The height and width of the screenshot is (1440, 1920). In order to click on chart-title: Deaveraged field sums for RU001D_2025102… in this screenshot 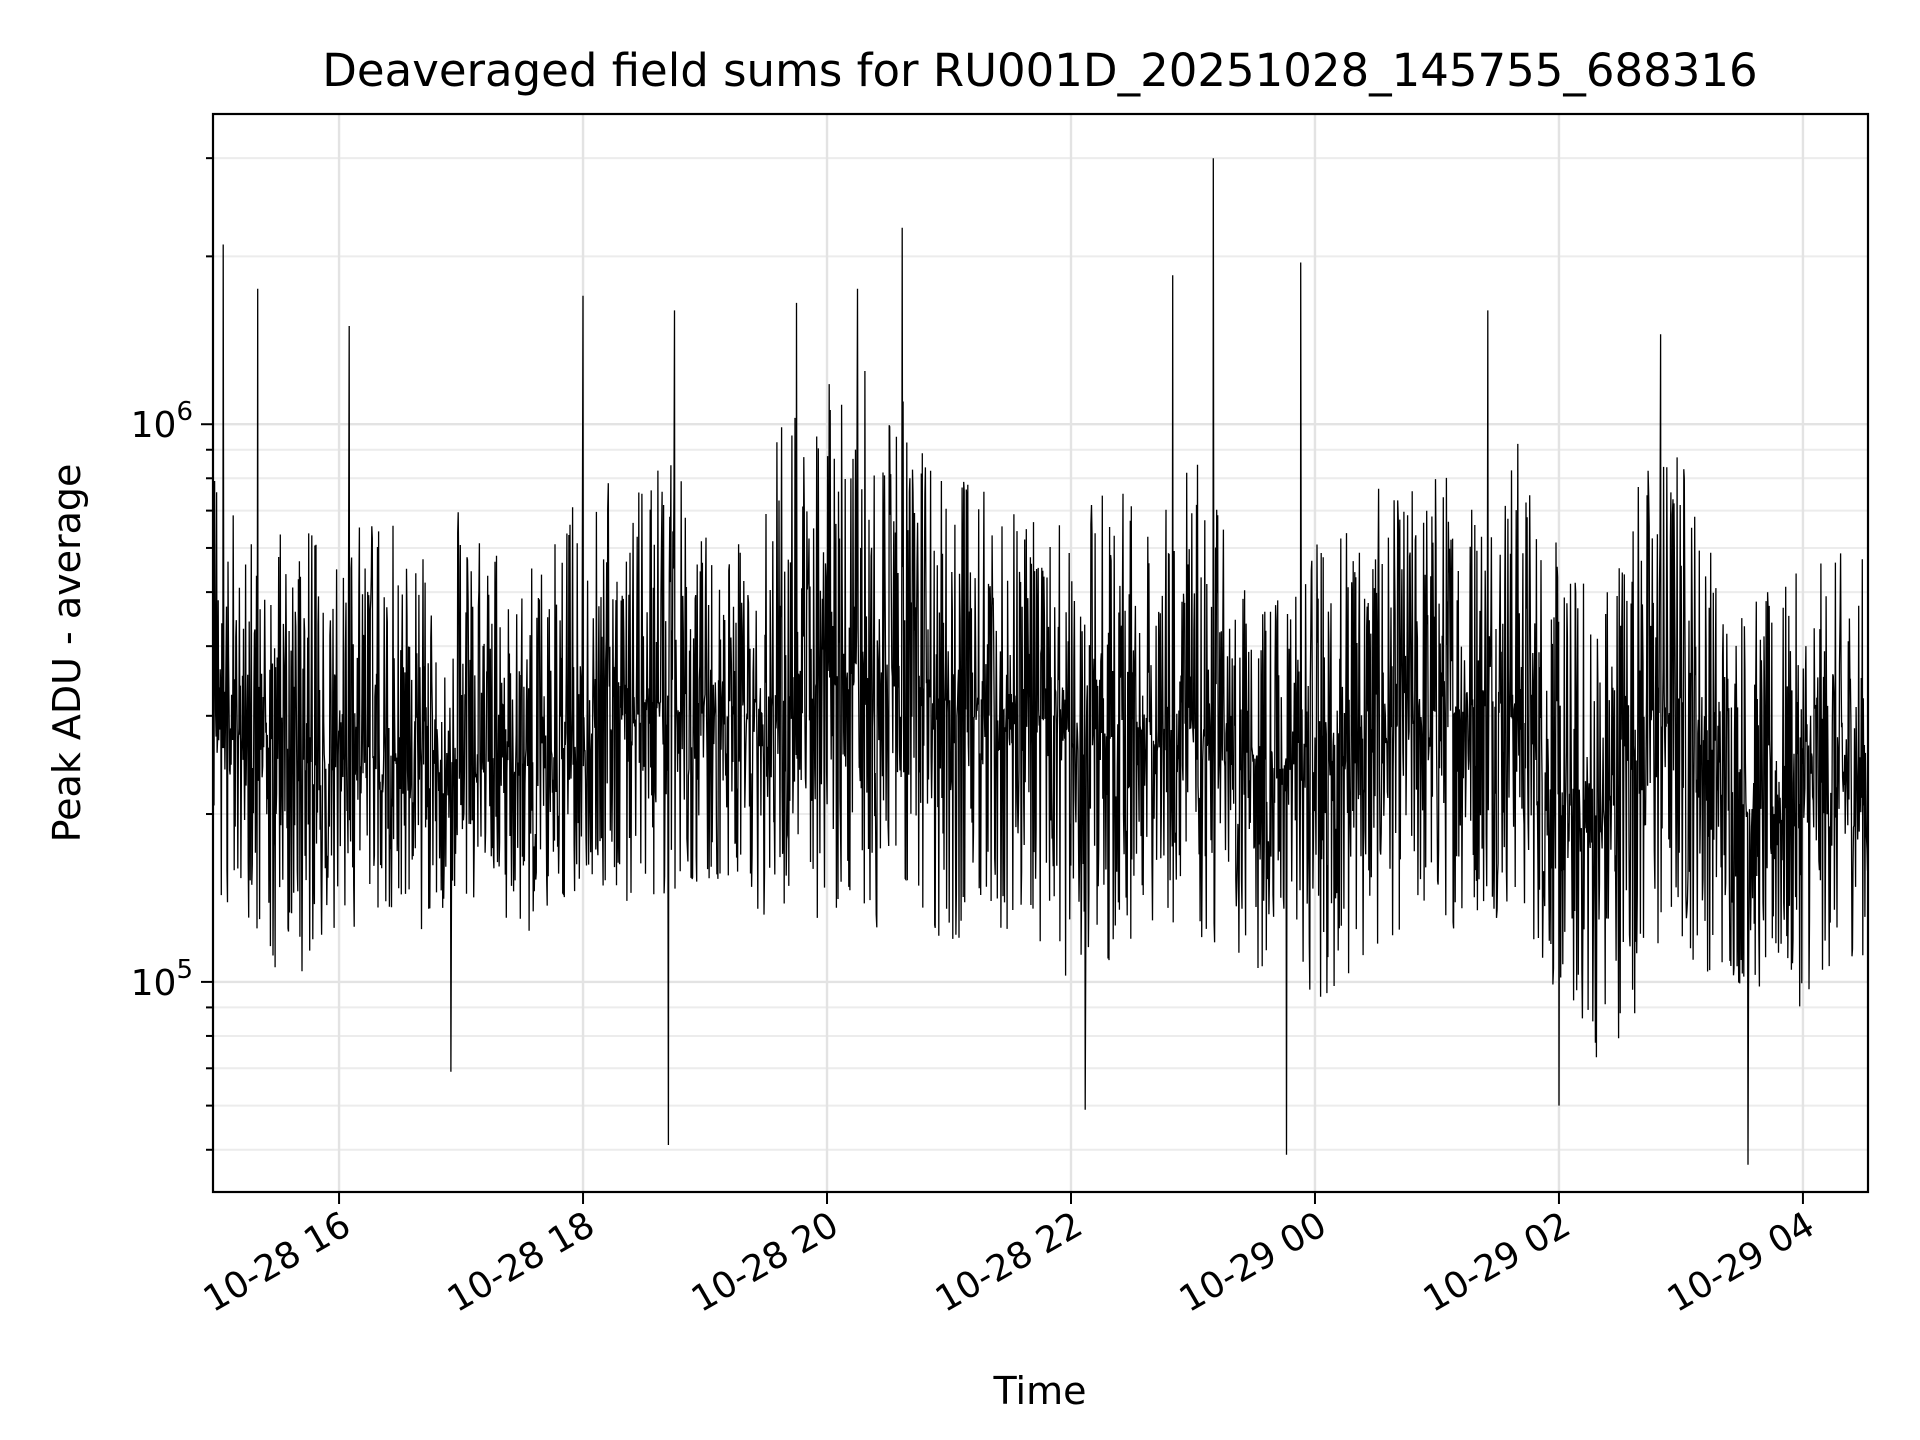, I will do `click(1039, 70)`.